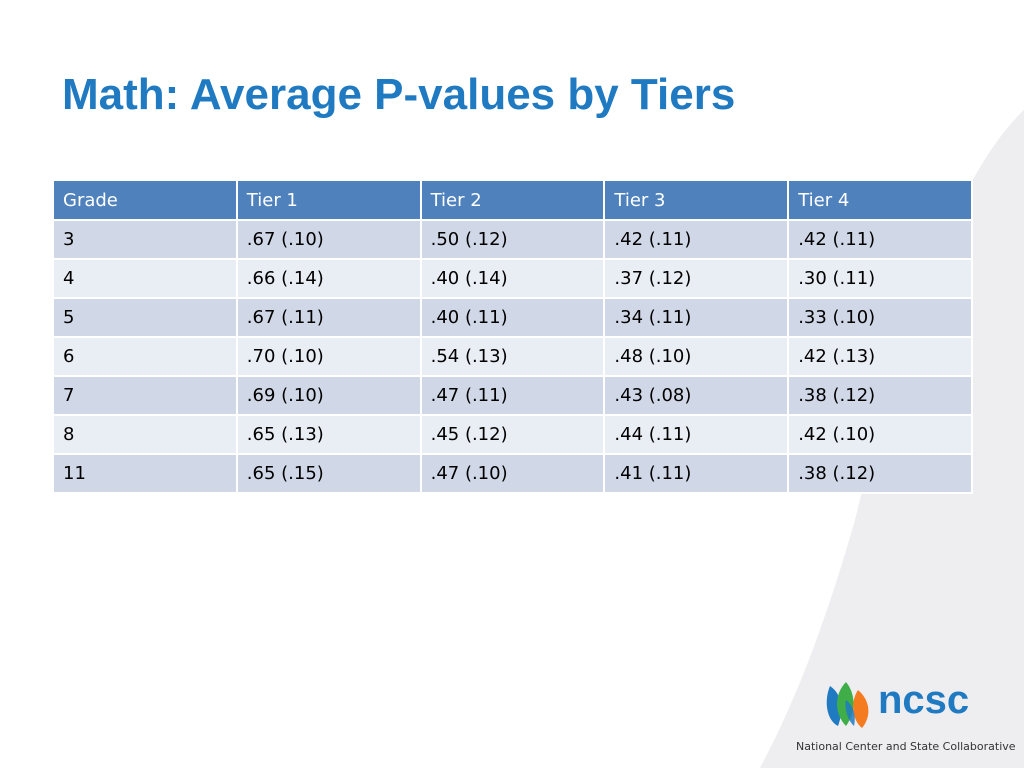 Image resolution: width=1024 pixels, height=768 pixels. I want to click on table-cell: 5, so click(145, 317).